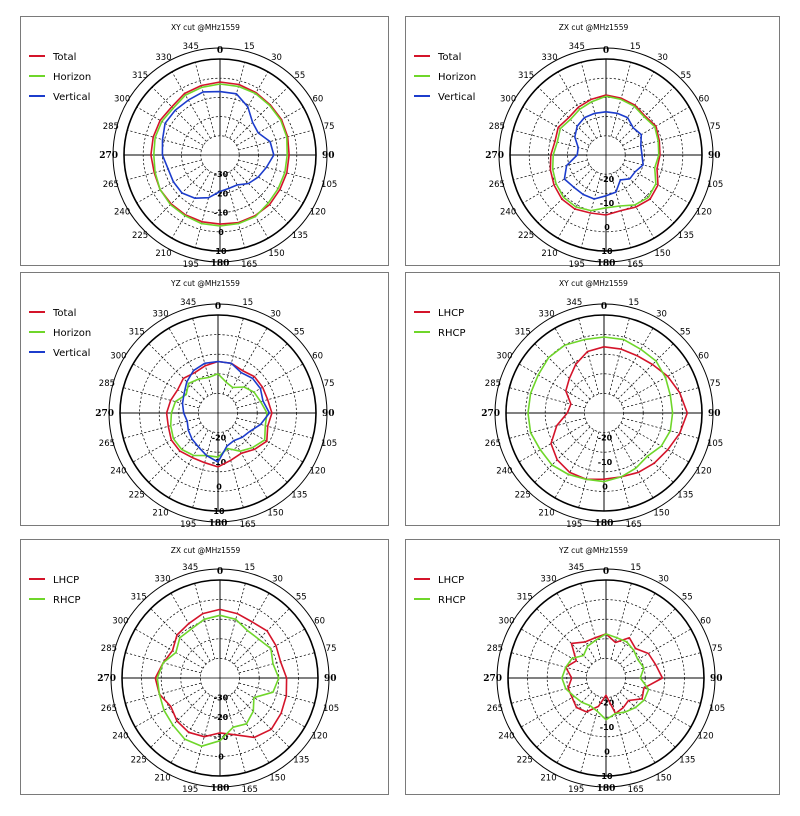 The image size is (800, 816). What do you see at coordinates (276, 58) in the screenshot?
I see `angle-tick-label: 30` at bounding box center [276, 58].